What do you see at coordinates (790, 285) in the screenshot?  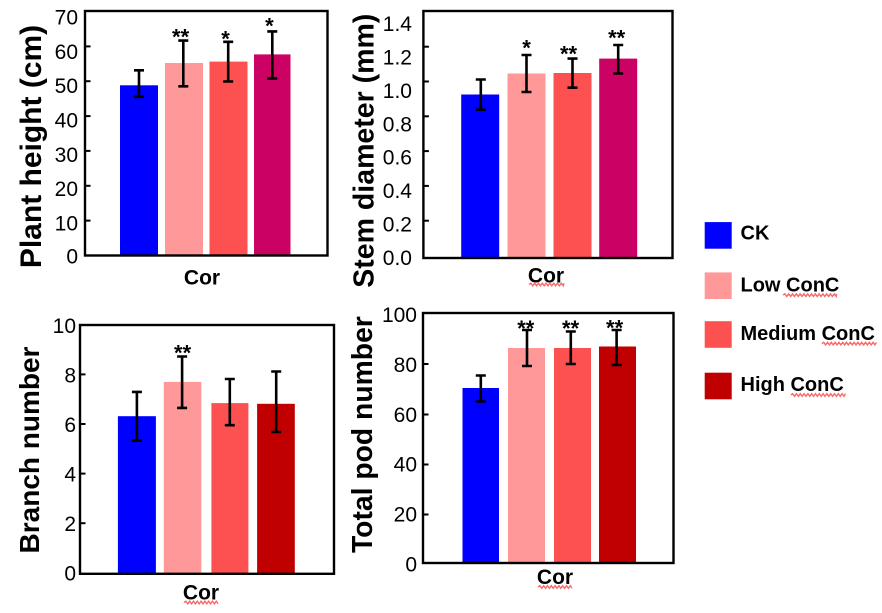 I see `svg-text: Low ConC` at bounding box center [790, 285].